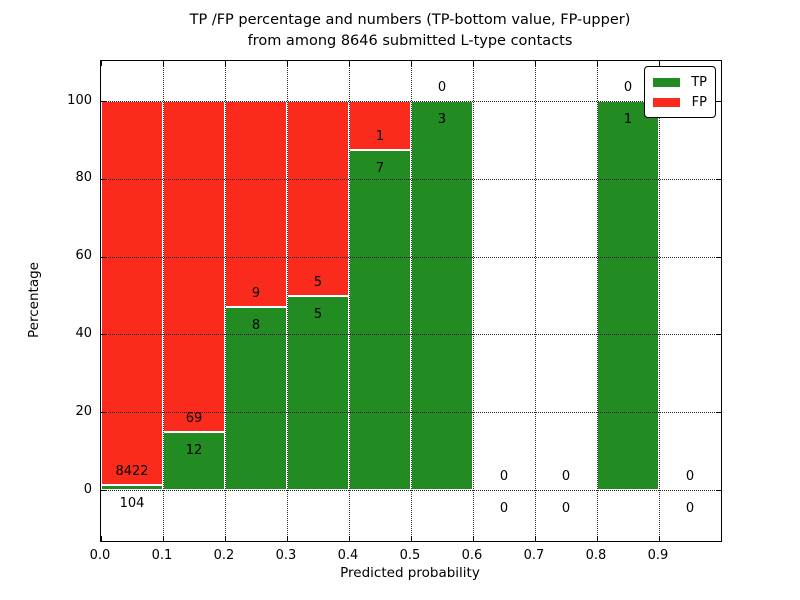 This screenshot has height=600, width=800. What do you see at coordinates (410, 555) in the screenshot?
I see `x-tick-label: 0.5` at bounding box center [410, 555].